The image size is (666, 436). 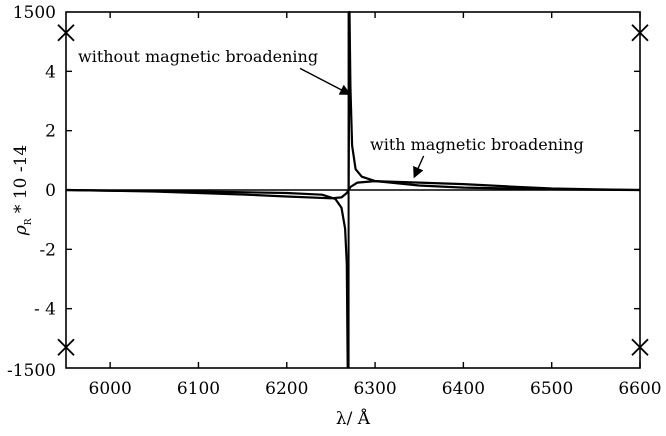 I want to click on annotation-label: with magnetic broadening, so click(x=477, y=144).